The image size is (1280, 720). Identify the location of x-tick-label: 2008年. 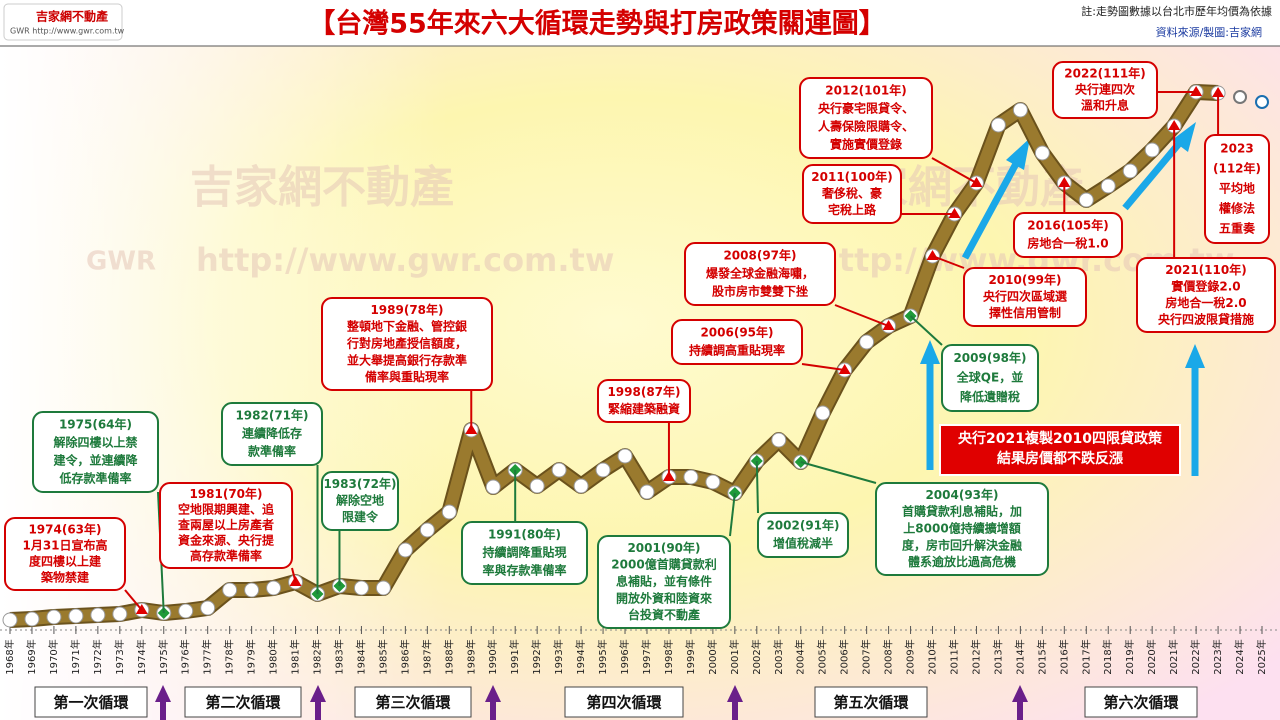
(888, 656).